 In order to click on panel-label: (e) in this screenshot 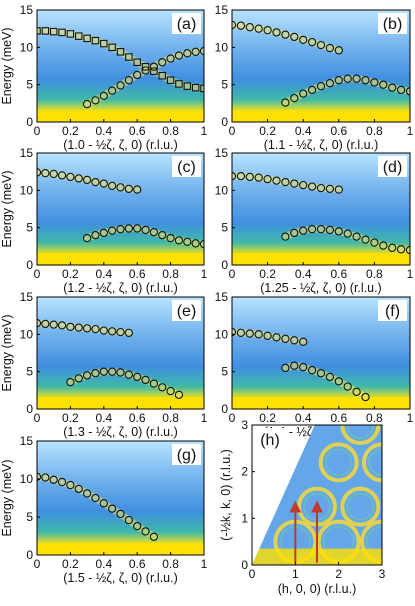, I will do `click(187, 311)`.